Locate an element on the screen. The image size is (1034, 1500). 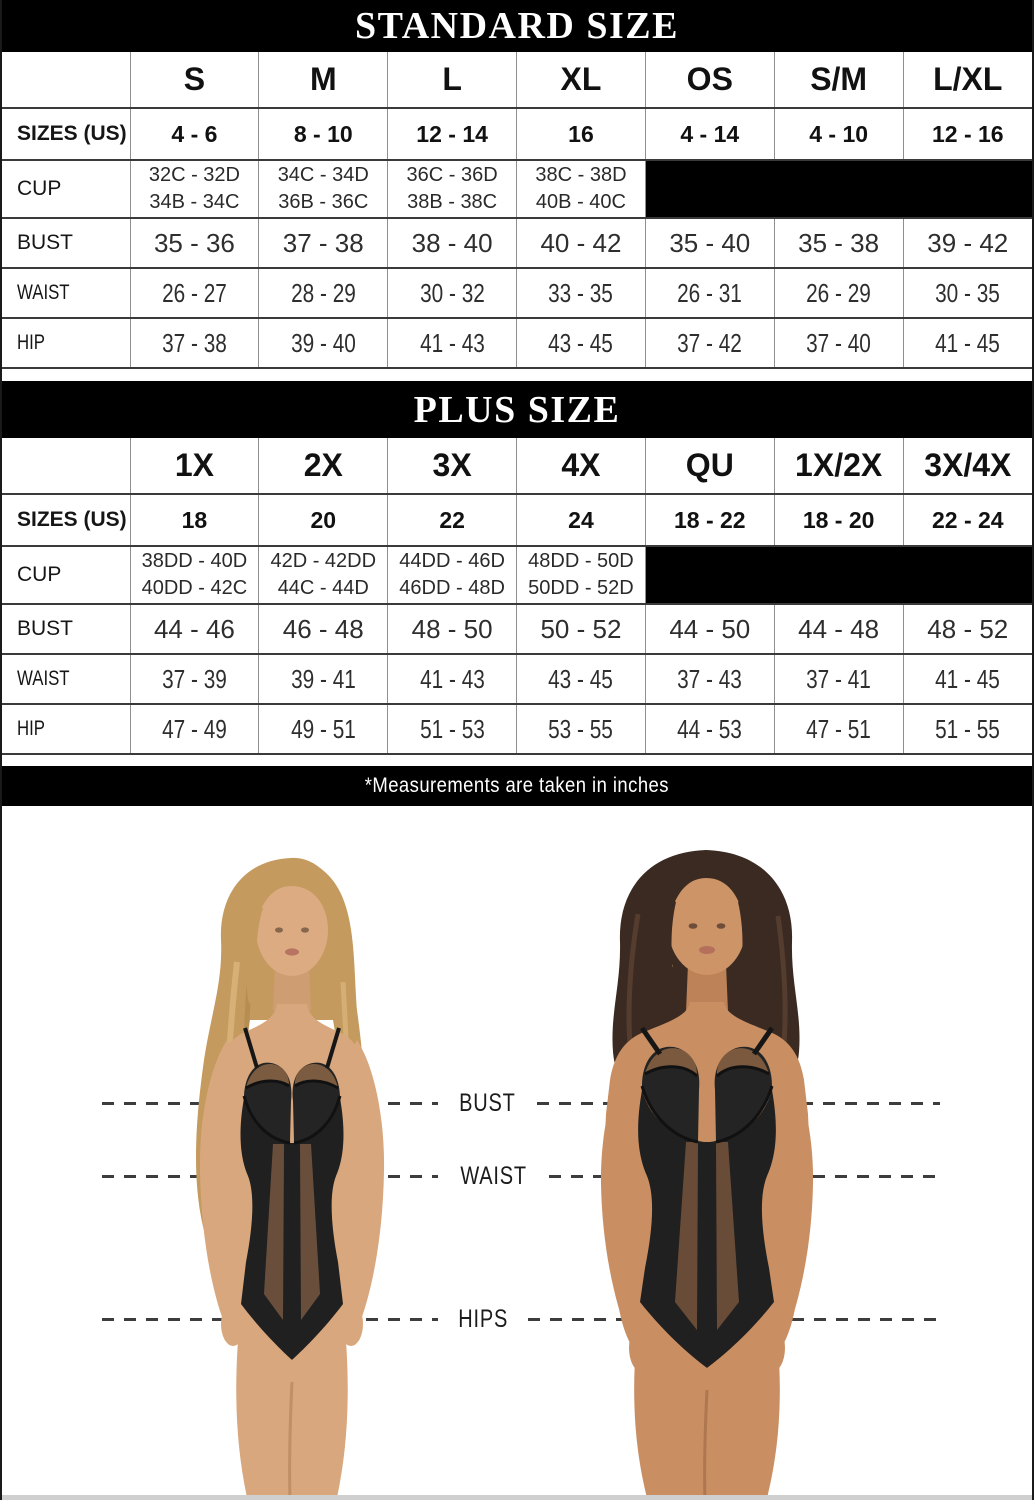
footnote-text: *Measurements are taken in inches is located at coordinates (517, 785).